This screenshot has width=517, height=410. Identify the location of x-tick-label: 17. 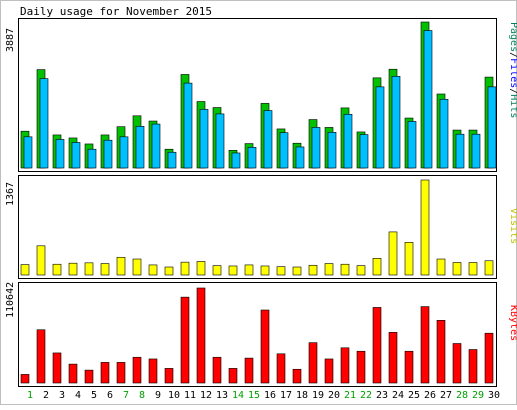
(286, 395).